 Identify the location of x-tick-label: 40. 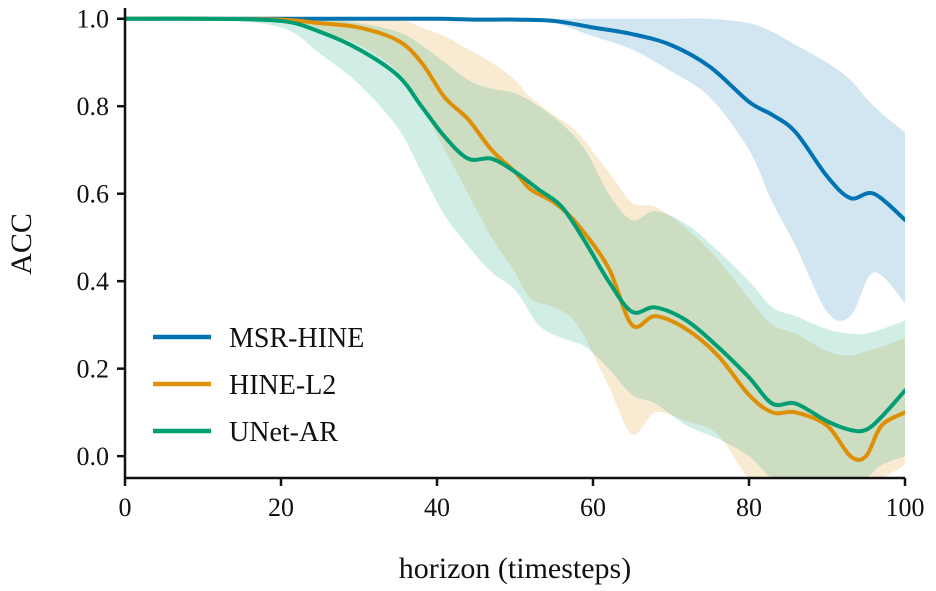
(437, 507).